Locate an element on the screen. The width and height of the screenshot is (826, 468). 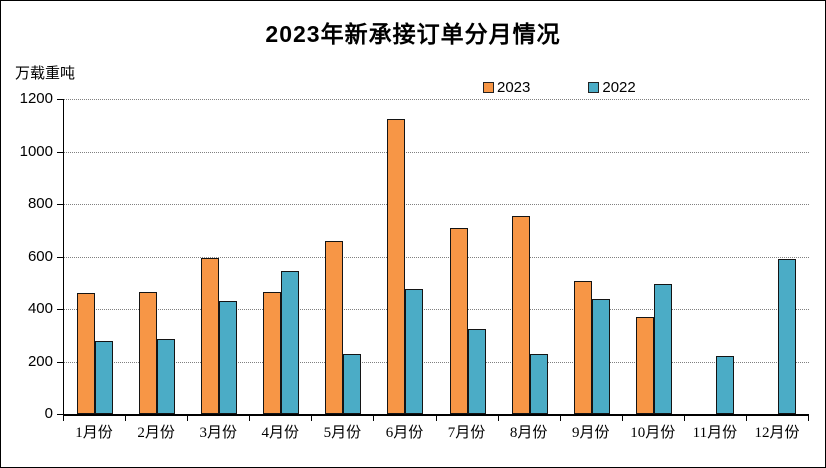
legend-item-2023: 2023 is located at coordinates (506, 87).